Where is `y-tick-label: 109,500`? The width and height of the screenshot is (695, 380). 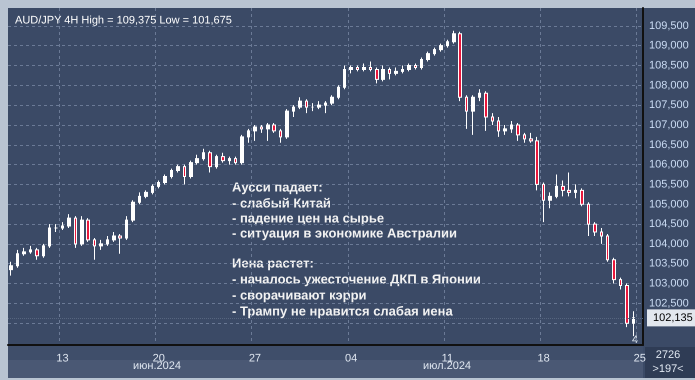
y-tick-label: 109,500 is located at coordinates (669, 26).